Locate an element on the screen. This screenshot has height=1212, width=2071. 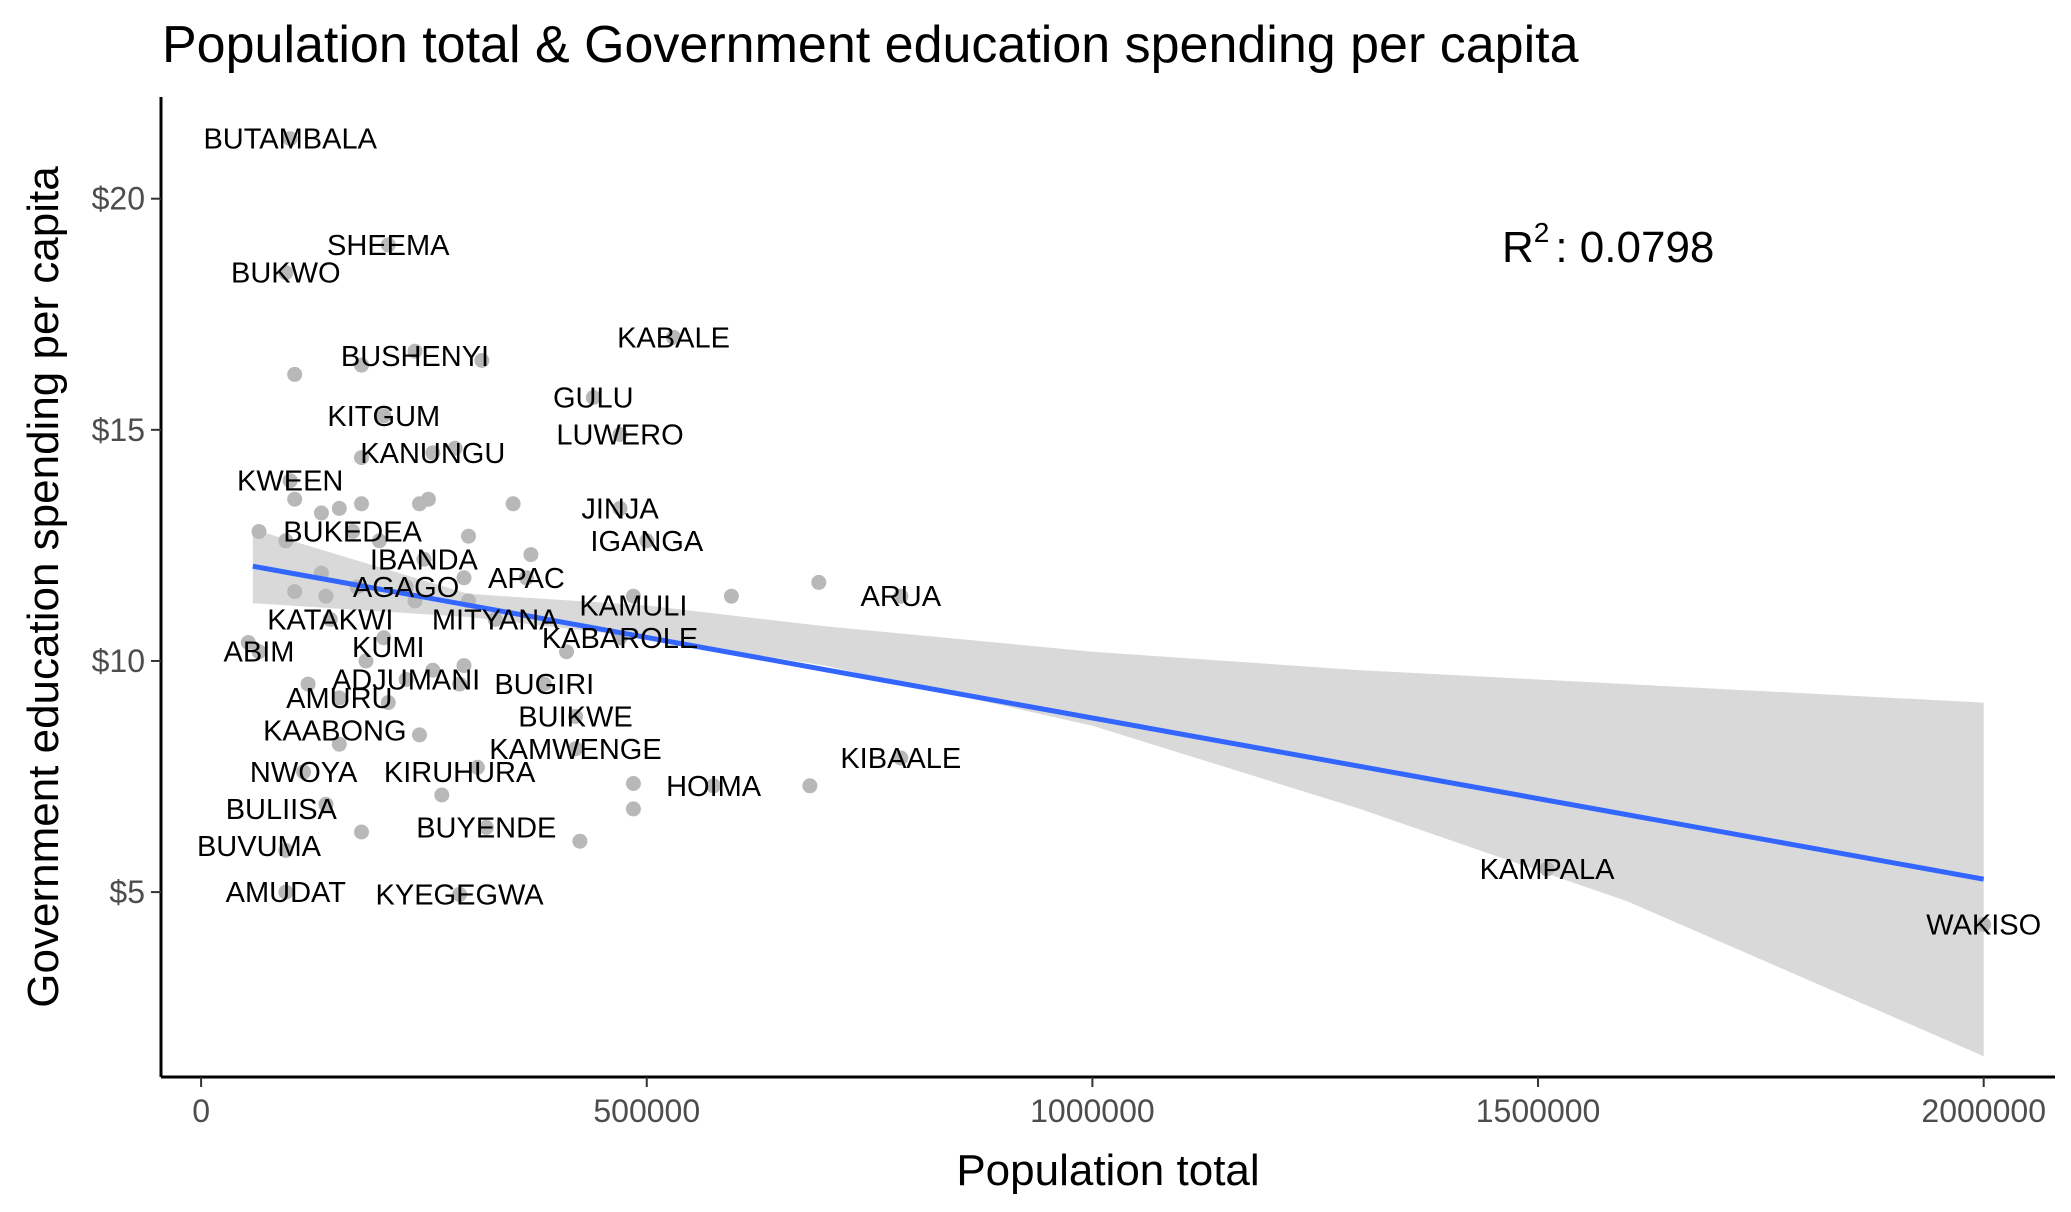
point-label: SHEEMA is located at coordinates (388, 246).